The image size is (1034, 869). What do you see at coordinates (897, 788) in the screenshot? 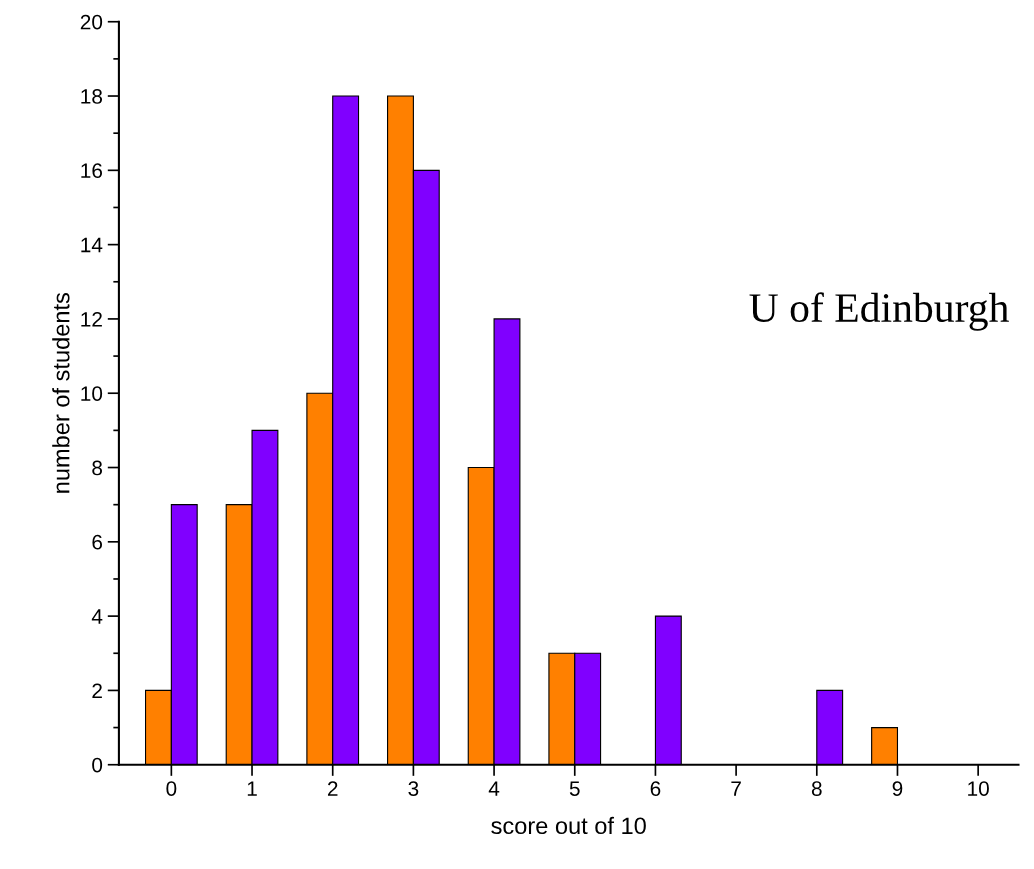
I see `x-tick-label: 9` at bounding box center [897, 788].